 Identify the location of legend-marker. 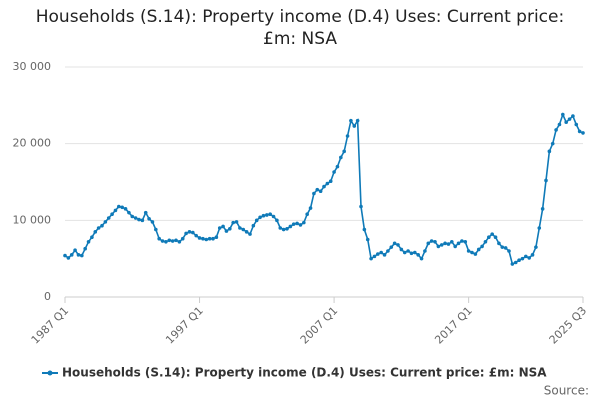
(50, 373).